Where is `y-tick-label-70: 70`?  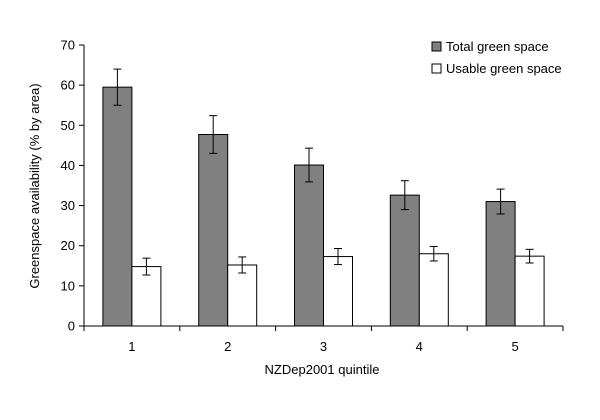
y-tick-label-70: 70 is located at coordinates (68, 45).